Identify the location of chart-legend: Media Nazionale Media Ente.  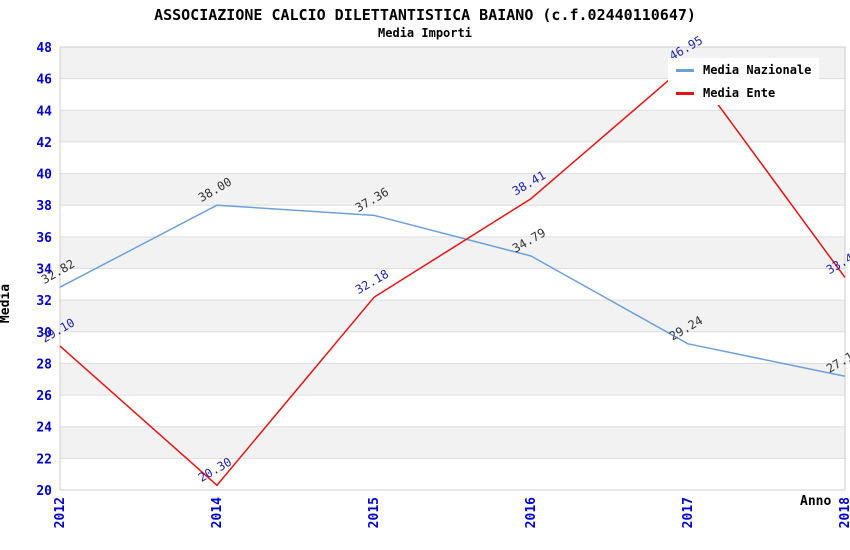
(744, 81).